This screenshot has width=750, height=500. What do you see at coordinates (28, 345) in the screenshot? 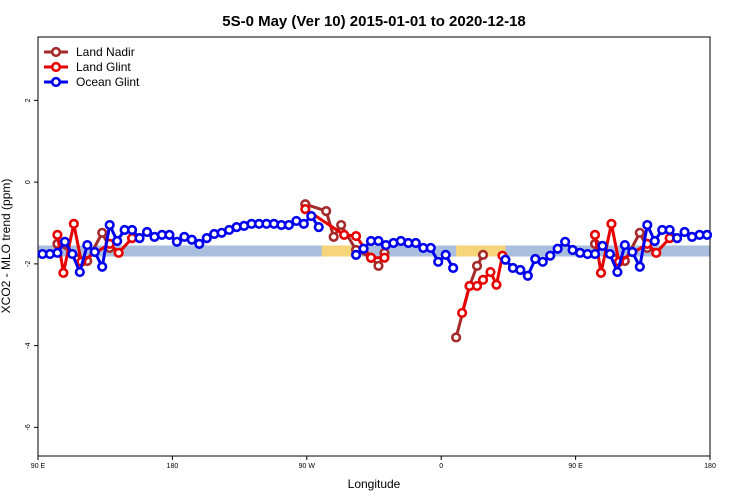
I see `y-tick-label: -4` at bounding box center [28, 345].